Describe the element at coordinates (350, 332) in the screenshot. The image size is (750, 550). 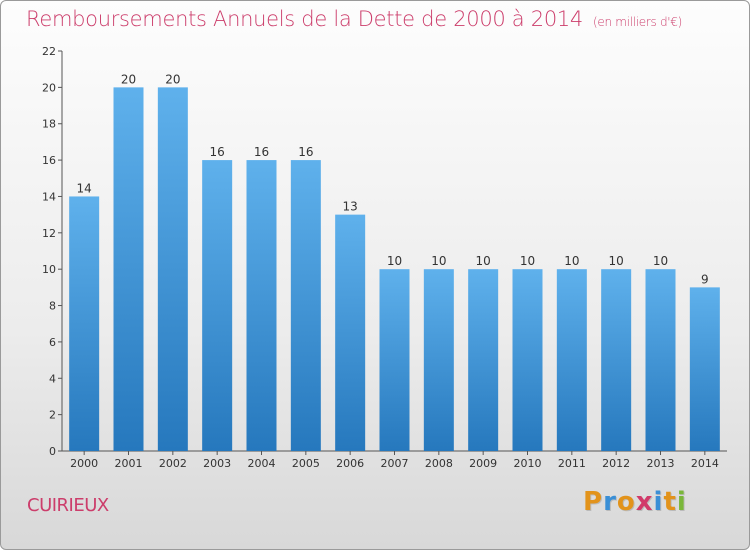
I see `bar-2006` at that location.